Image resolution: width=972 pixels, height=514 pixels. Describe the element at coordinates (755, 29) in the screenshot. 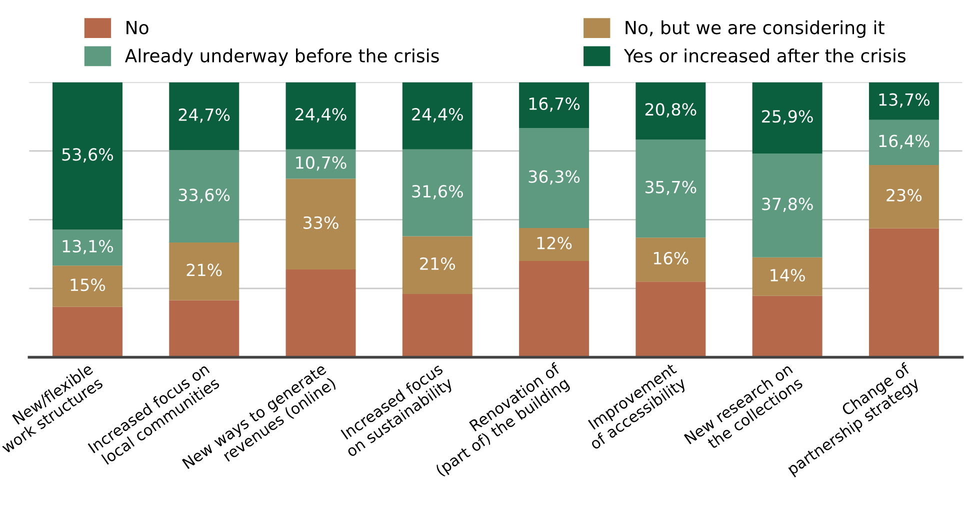

I see `legend-label: No, but we are considering it` at that location.